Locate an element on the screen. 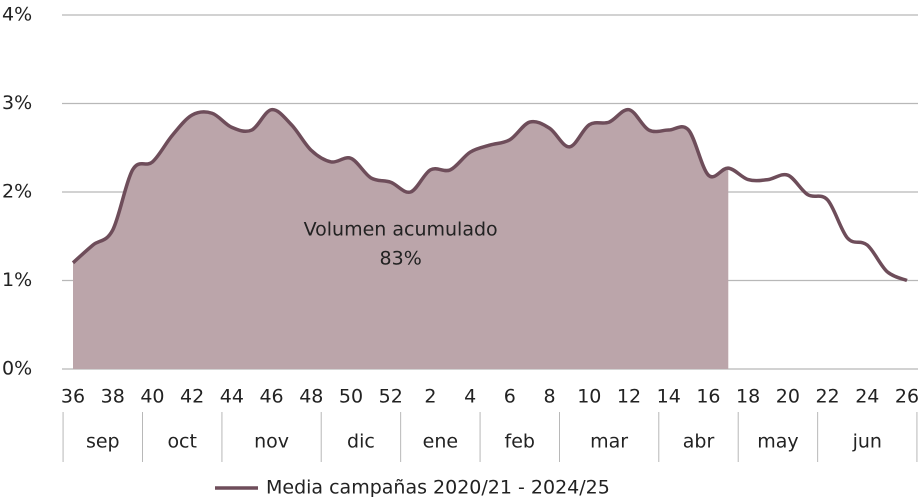 This screenshot has height=497, width=923. x-tick-label: 14 is located at coordinates (669, 397).